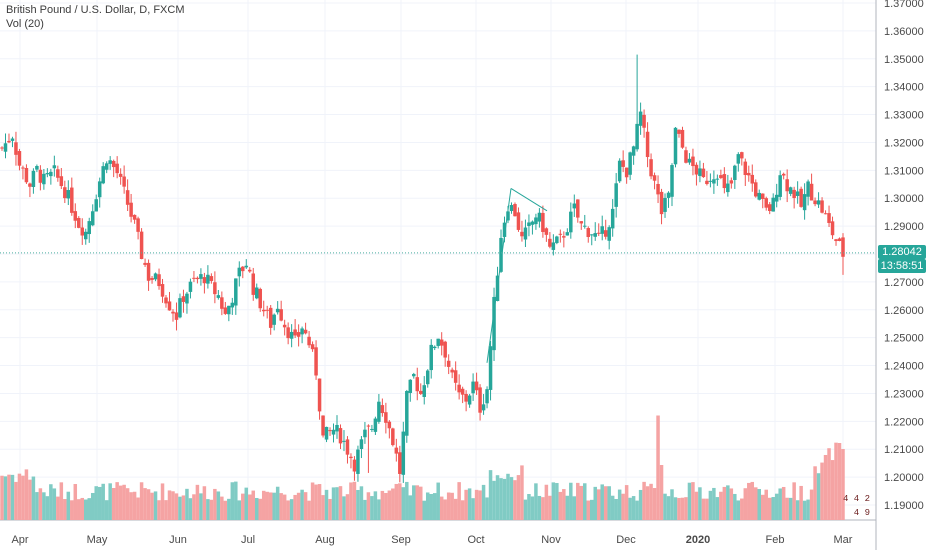 The height and width of the screenshot is (550, 932). I want to click on volume-badge-line1: 4 4 2, so click(856, 499).